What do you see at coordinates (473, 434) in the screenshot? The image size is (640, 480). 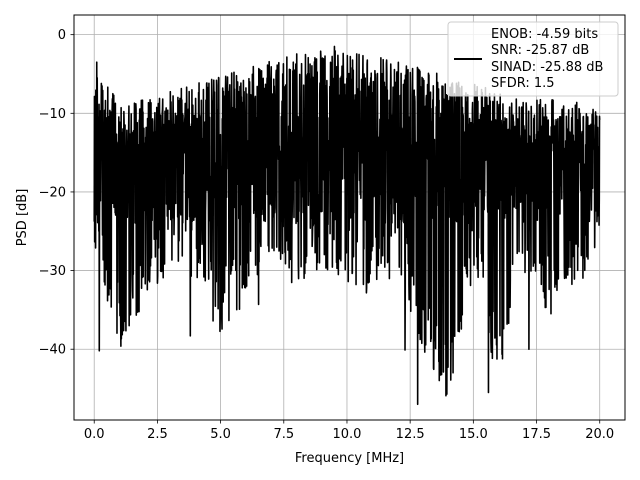 I see `x-tick-label: 15.0` at bounding box center [473, 434].